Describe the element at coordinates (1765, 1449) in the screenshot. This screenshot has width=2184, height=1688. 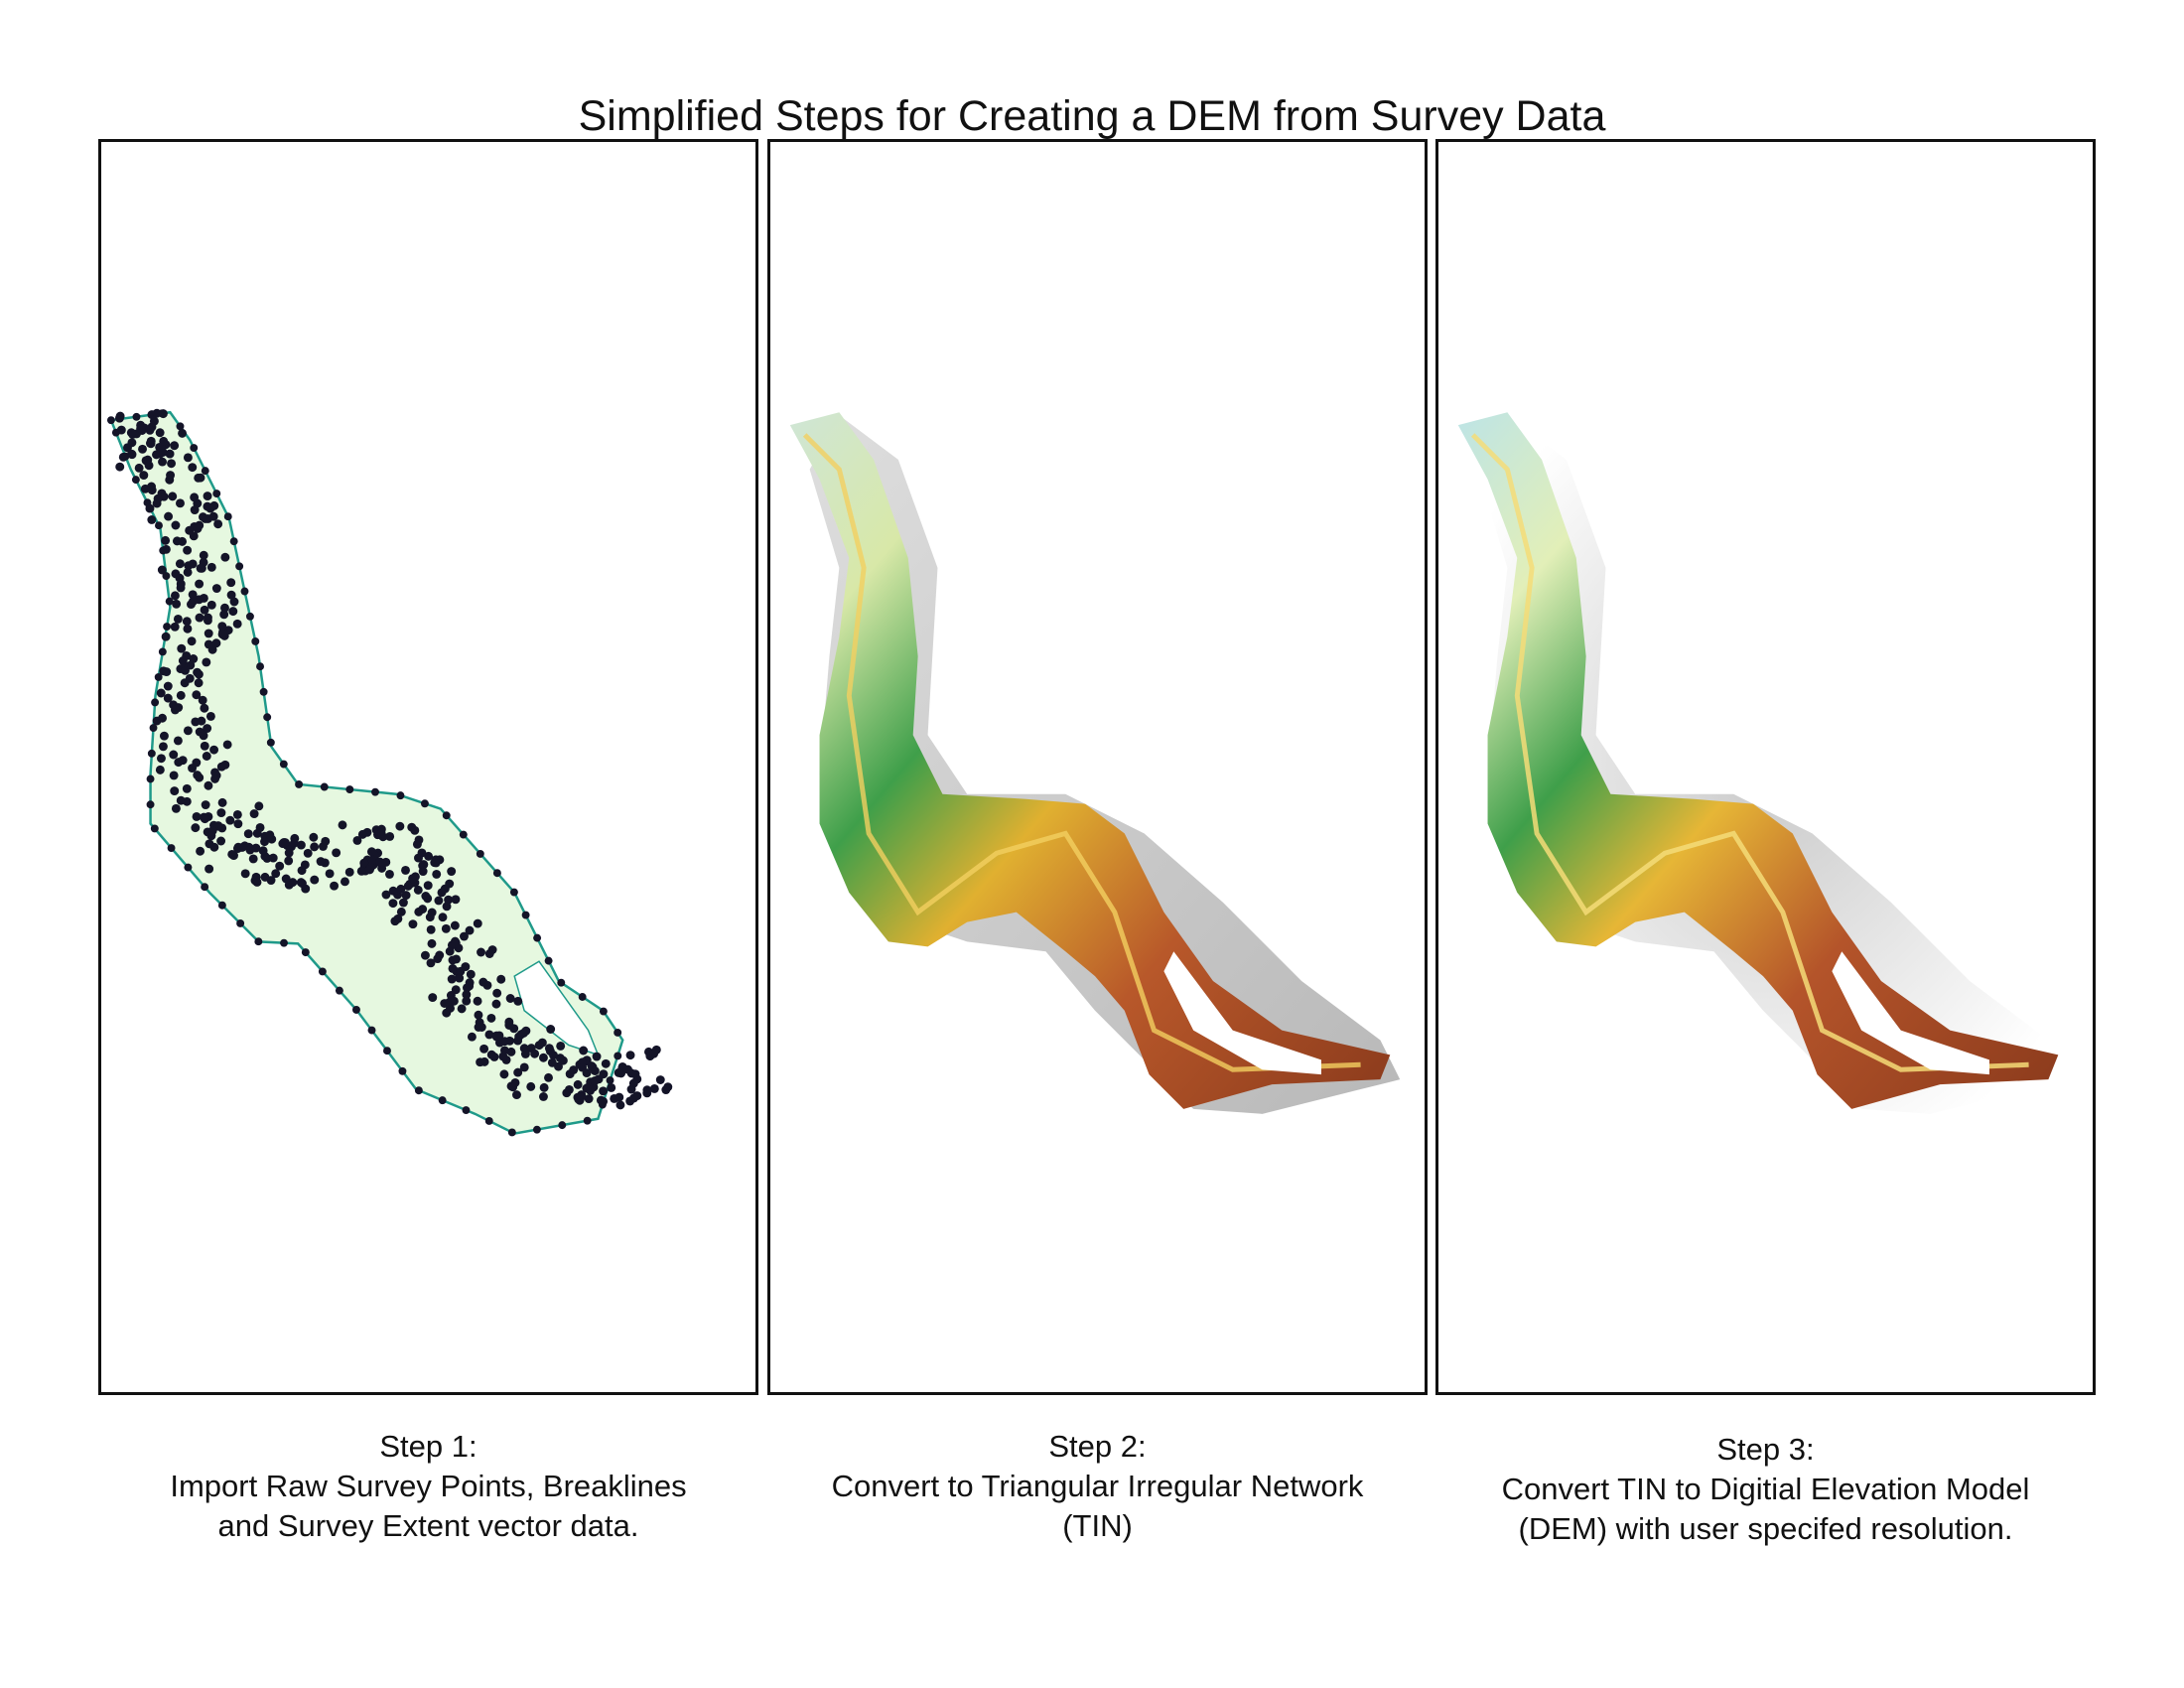
I see `step-3-heading: Step 3:` at that location.